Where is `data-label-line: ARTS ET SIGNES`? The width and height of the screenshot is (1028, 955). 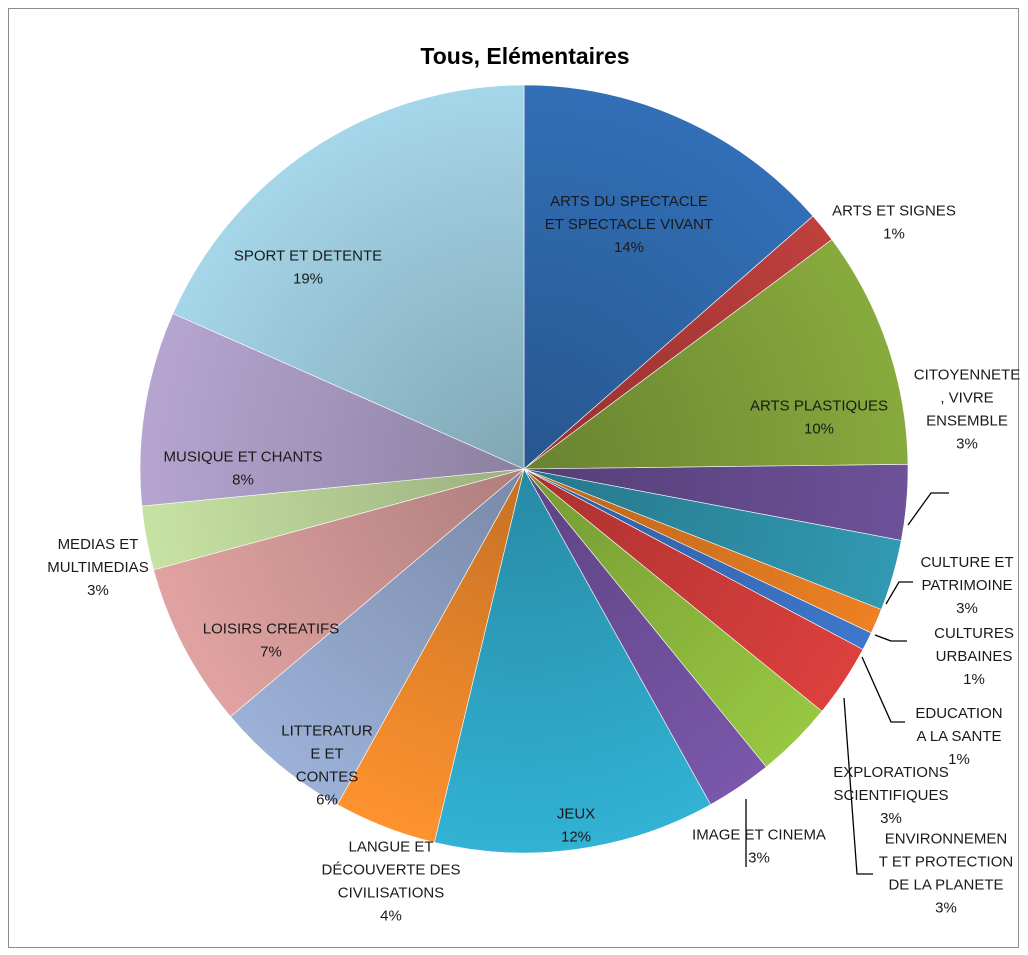 data-label-line: ARTS ET SIGNES is located at coordinates (894, 211).